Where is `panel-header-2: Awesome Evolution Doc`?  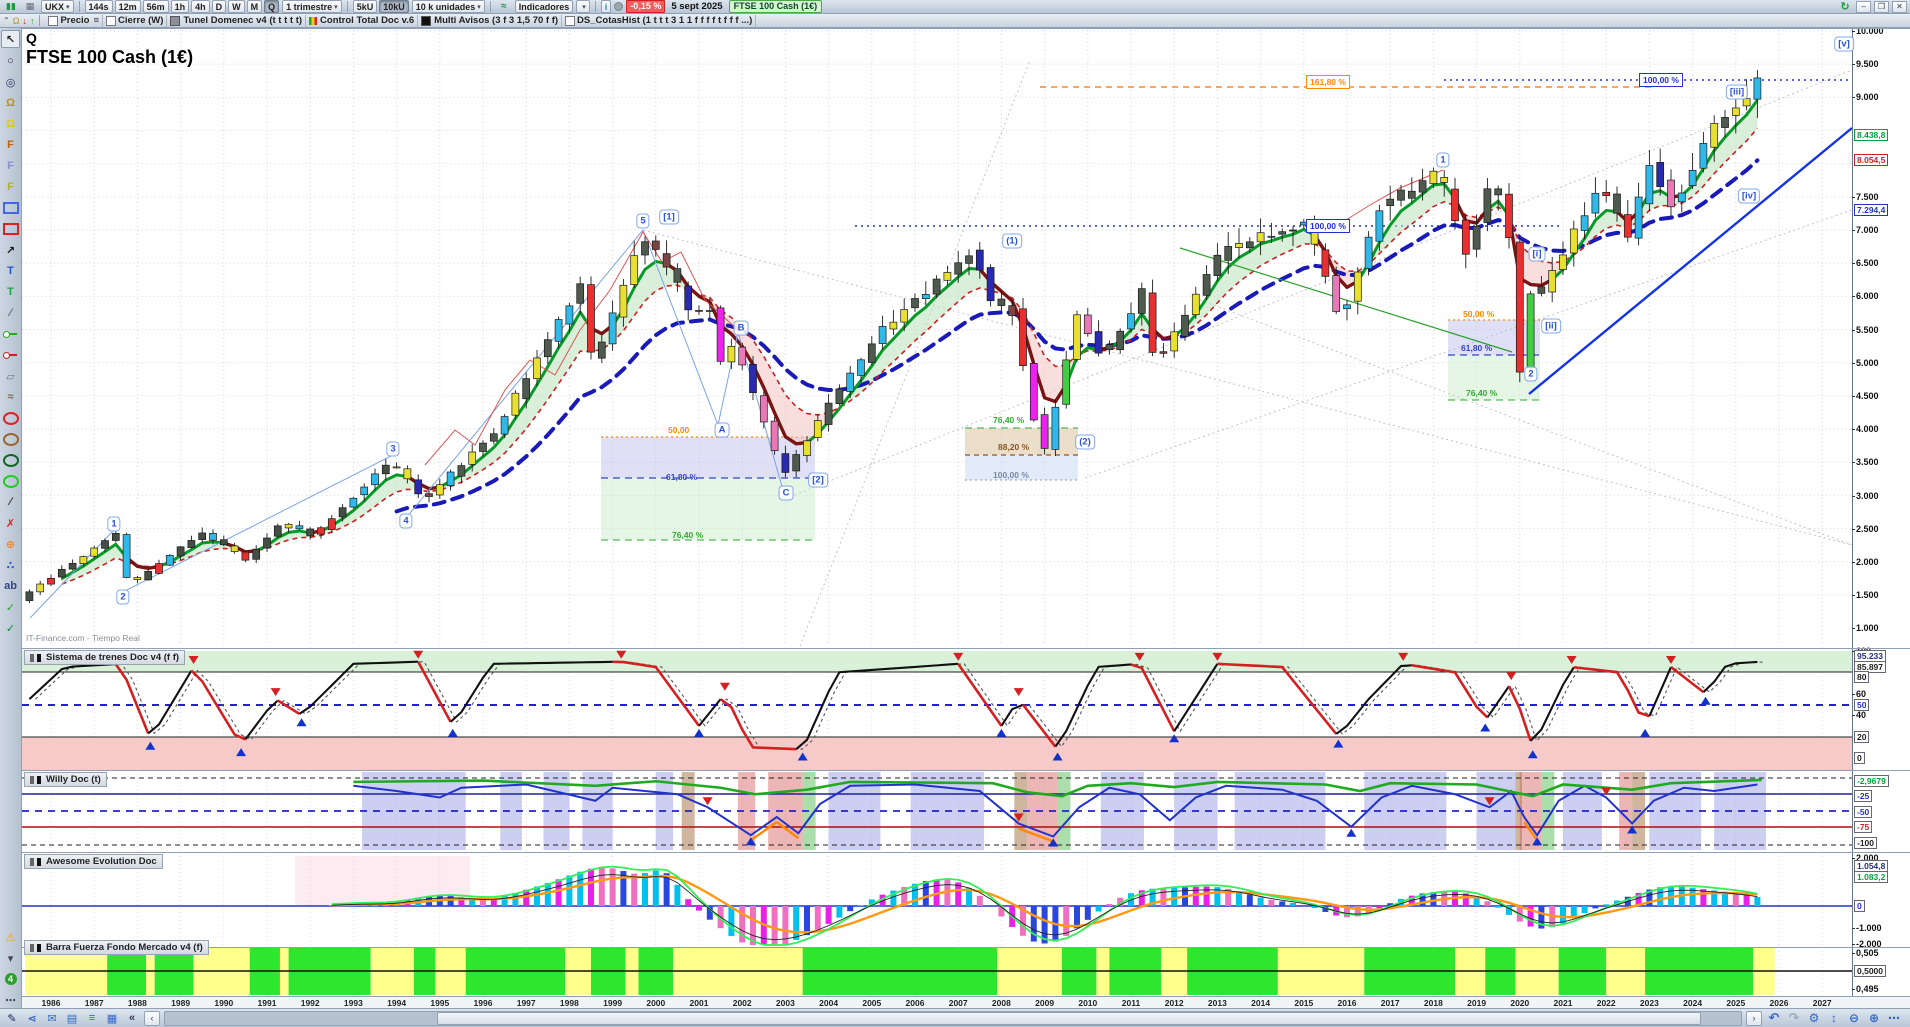 panel-header-2: Awesome Evolution Doc is located at coordinates (93, 861).